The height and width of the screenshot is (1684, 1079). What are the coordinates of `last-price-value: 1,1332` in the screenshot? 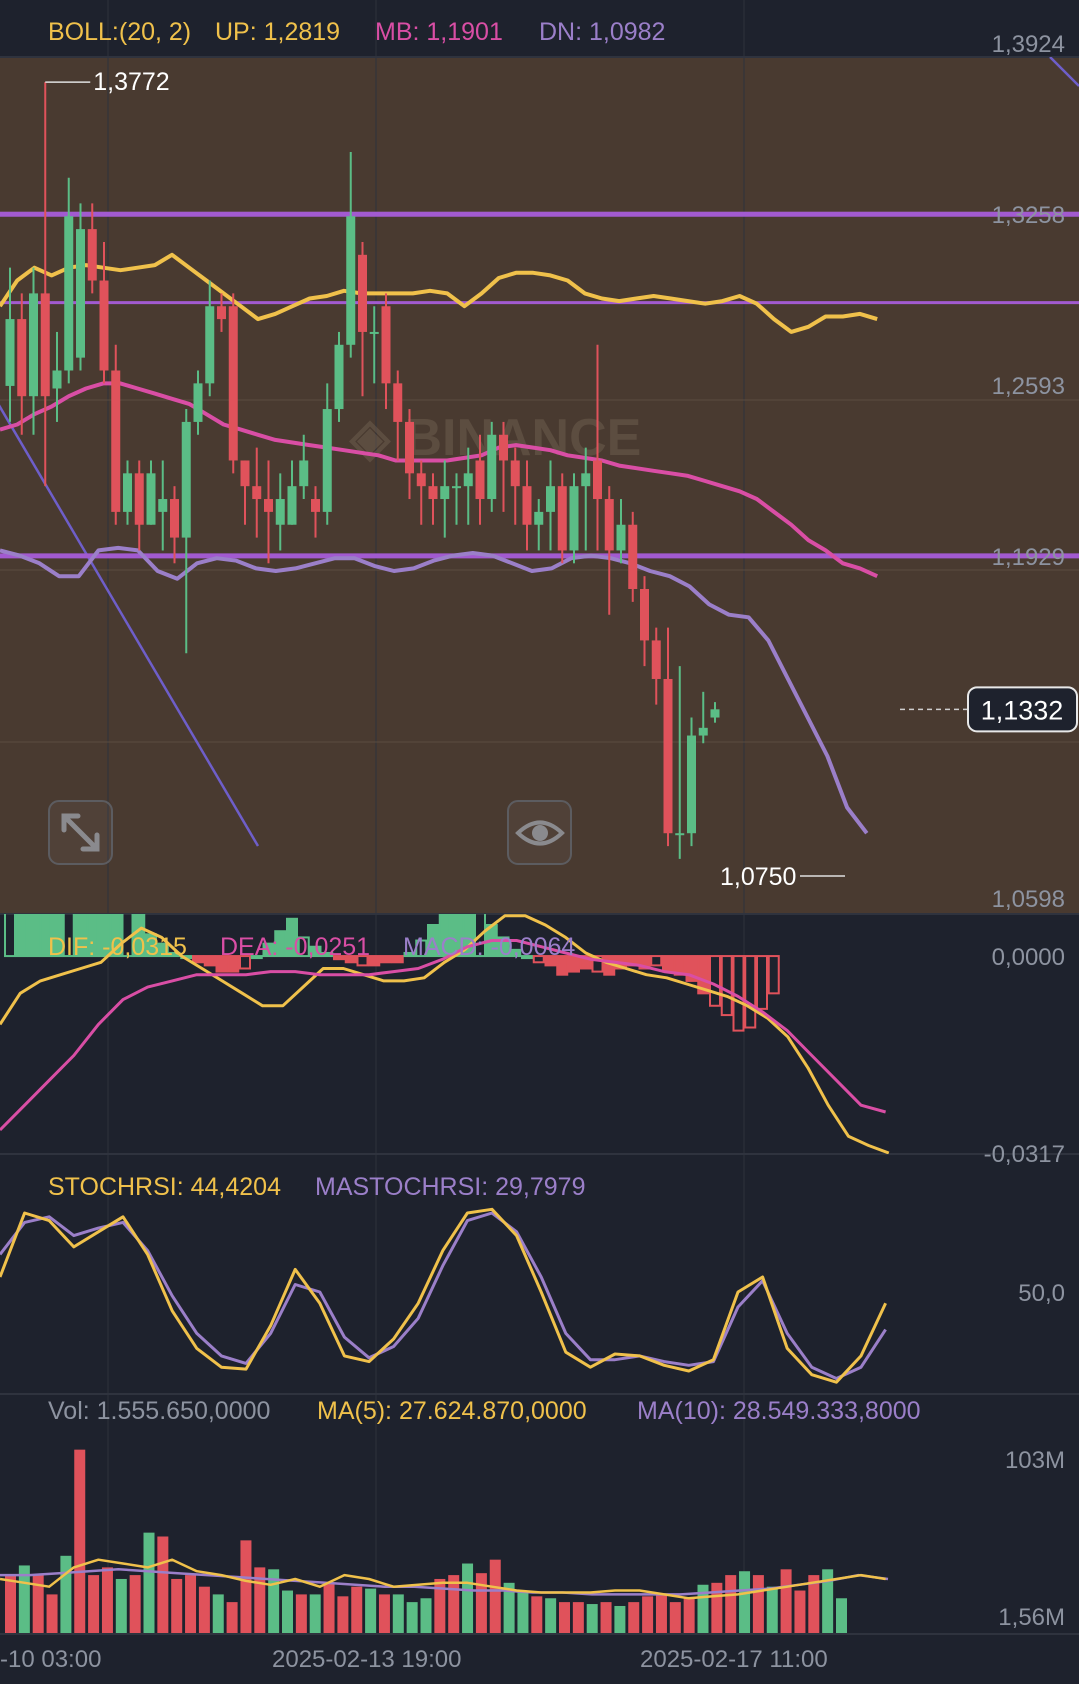 It's located at (1022, 710).